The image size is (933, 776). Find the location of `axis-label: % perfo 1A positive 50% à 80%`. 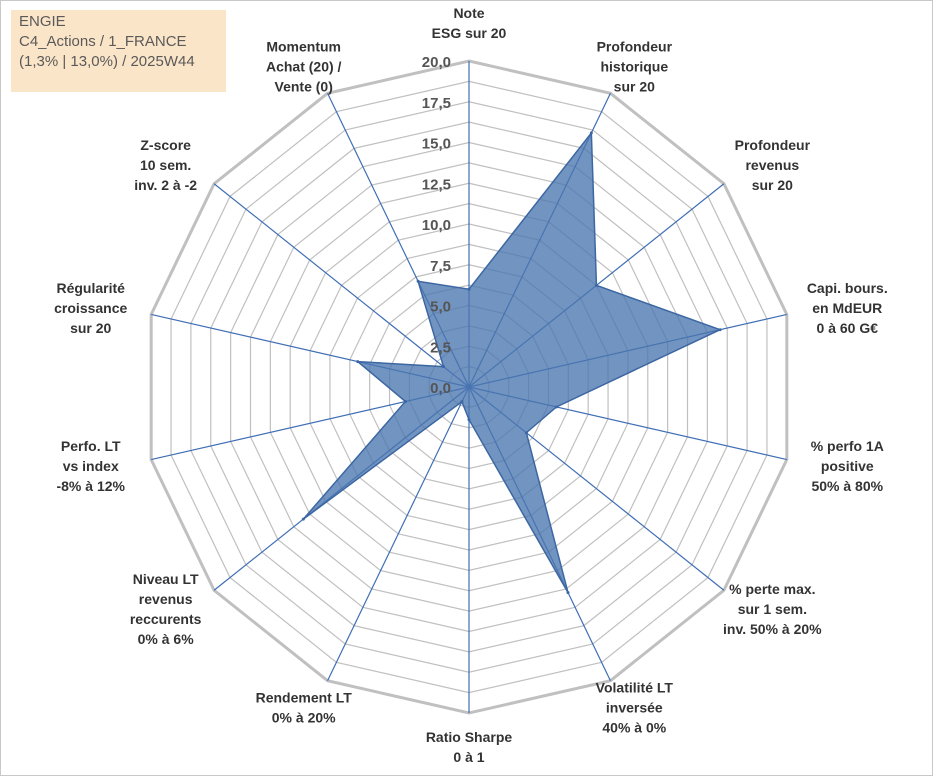

axis-label: % perfo 1A positive 50% à 80% is located at coordinates (847, 466).